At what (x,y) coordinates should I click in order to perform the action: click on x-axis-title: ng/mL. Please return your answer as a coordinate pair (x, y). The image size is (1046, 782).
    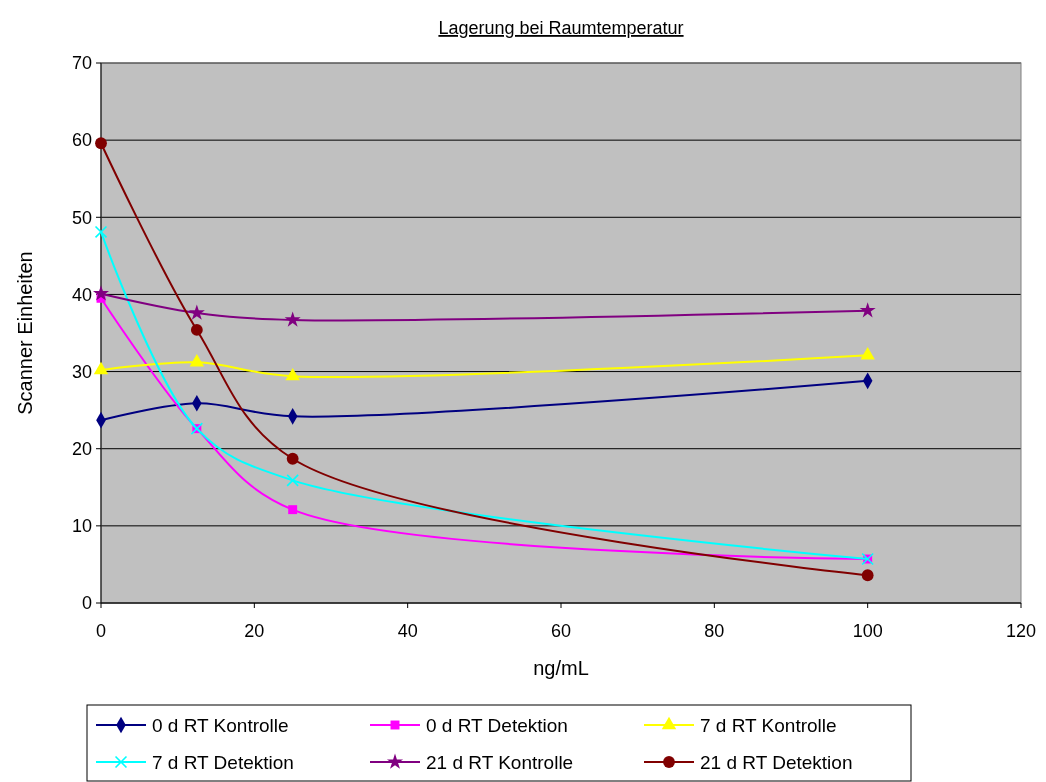
    Looking at the image, I should click on (561, 668).